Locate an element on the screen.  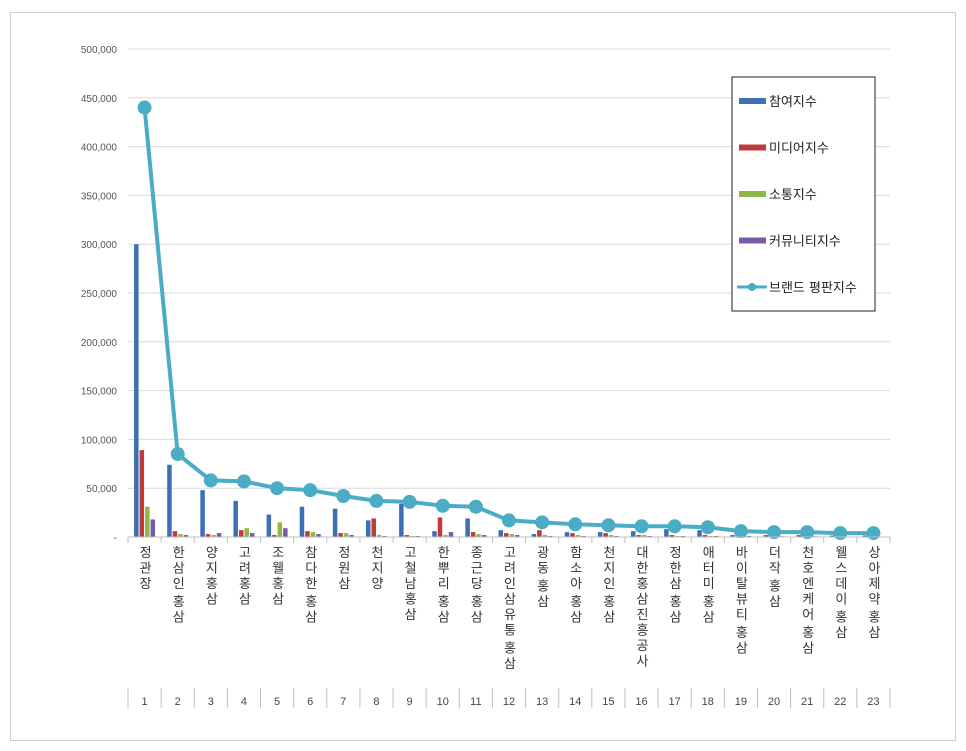
y-tick-label: 200,000 is located at coordinates (99, 343).